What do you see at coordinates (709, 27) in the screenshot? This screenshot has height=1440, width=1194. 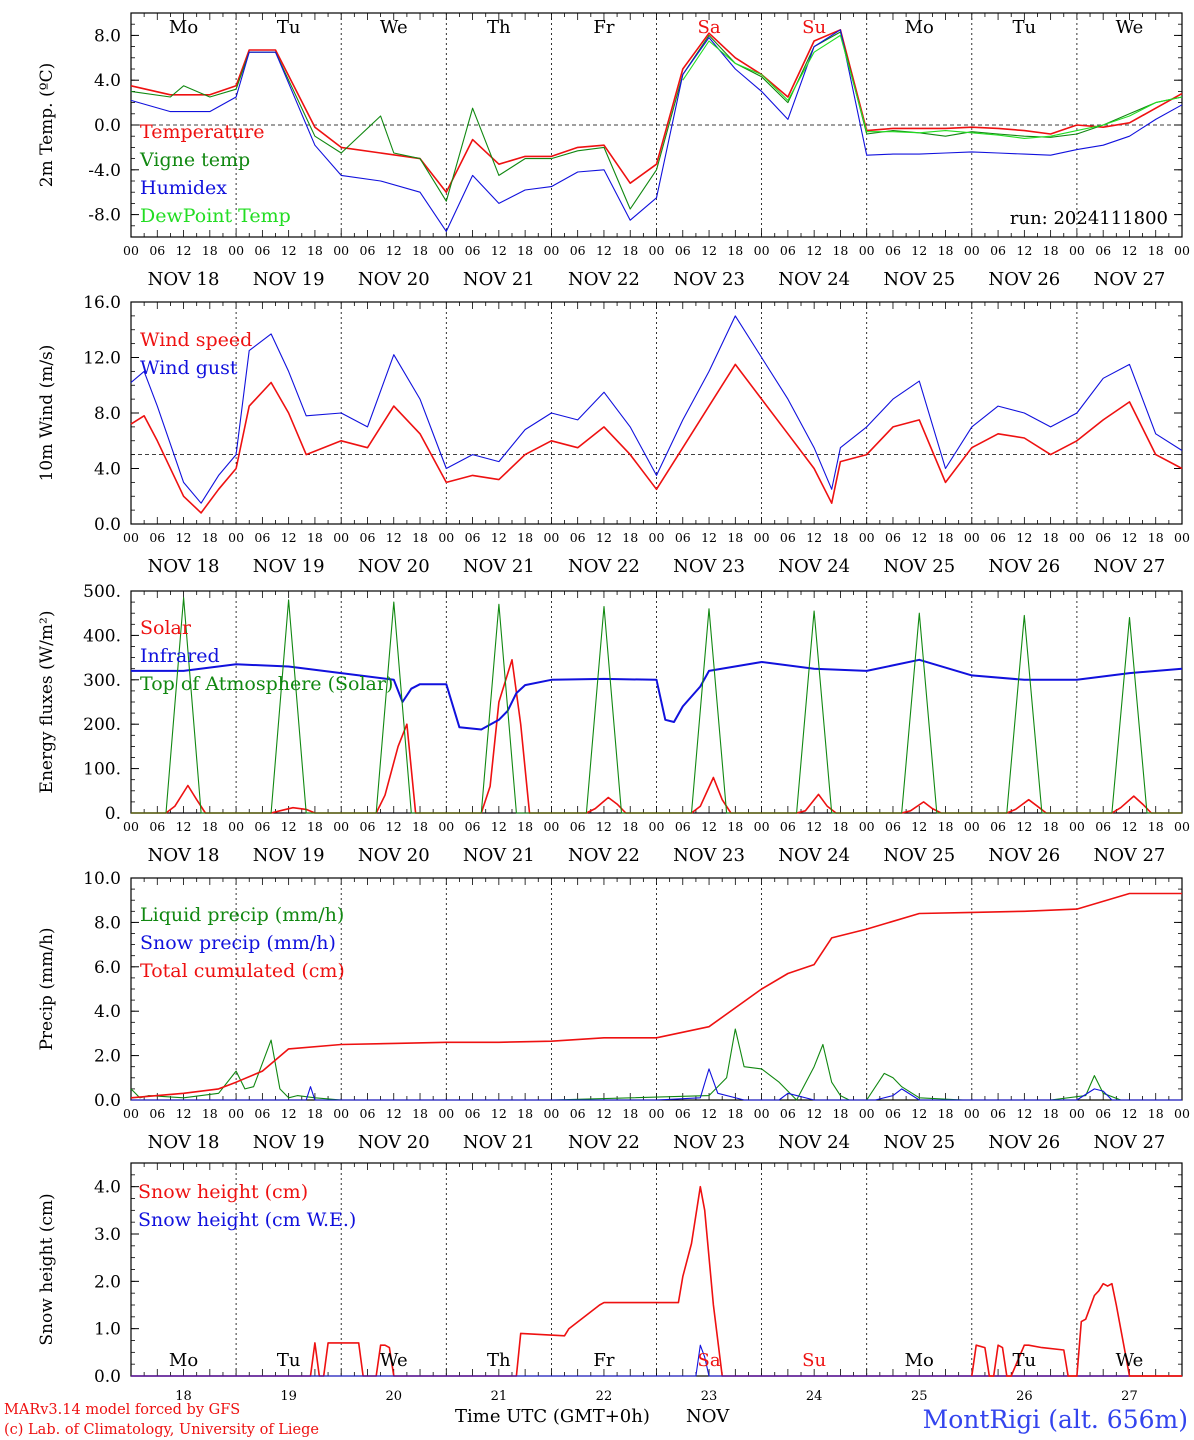 I see `weekday-label: Sa` at bounding box center [709, 27].